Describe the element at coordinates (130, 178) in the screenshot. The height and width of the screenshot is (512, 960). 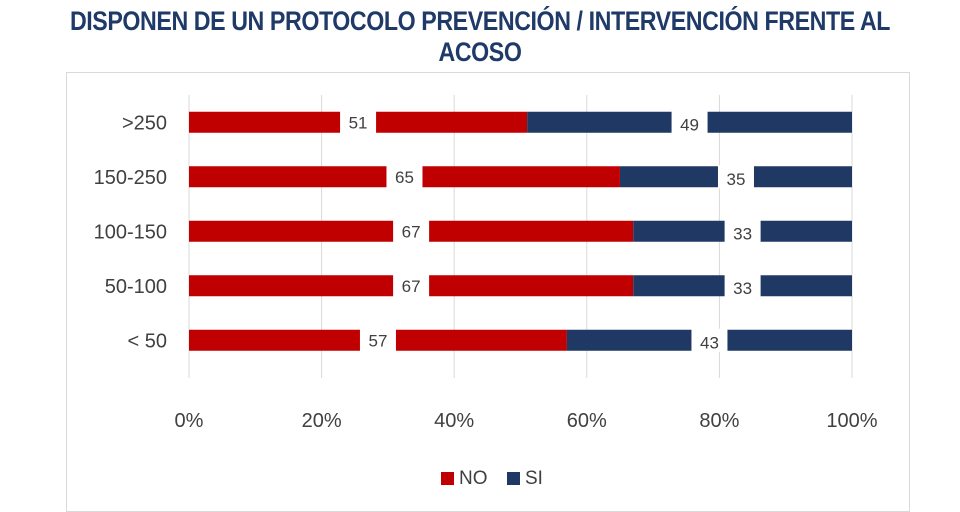
I see `category-label: 150-250` at that location.